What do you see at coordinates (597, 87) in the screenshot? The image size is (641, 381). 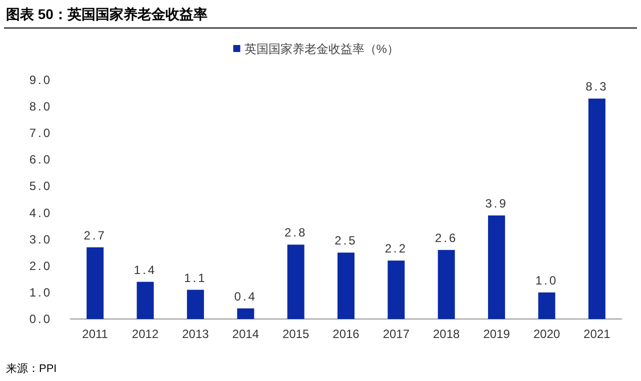 I see `text: 8.3` at bounding box center [597, 87].